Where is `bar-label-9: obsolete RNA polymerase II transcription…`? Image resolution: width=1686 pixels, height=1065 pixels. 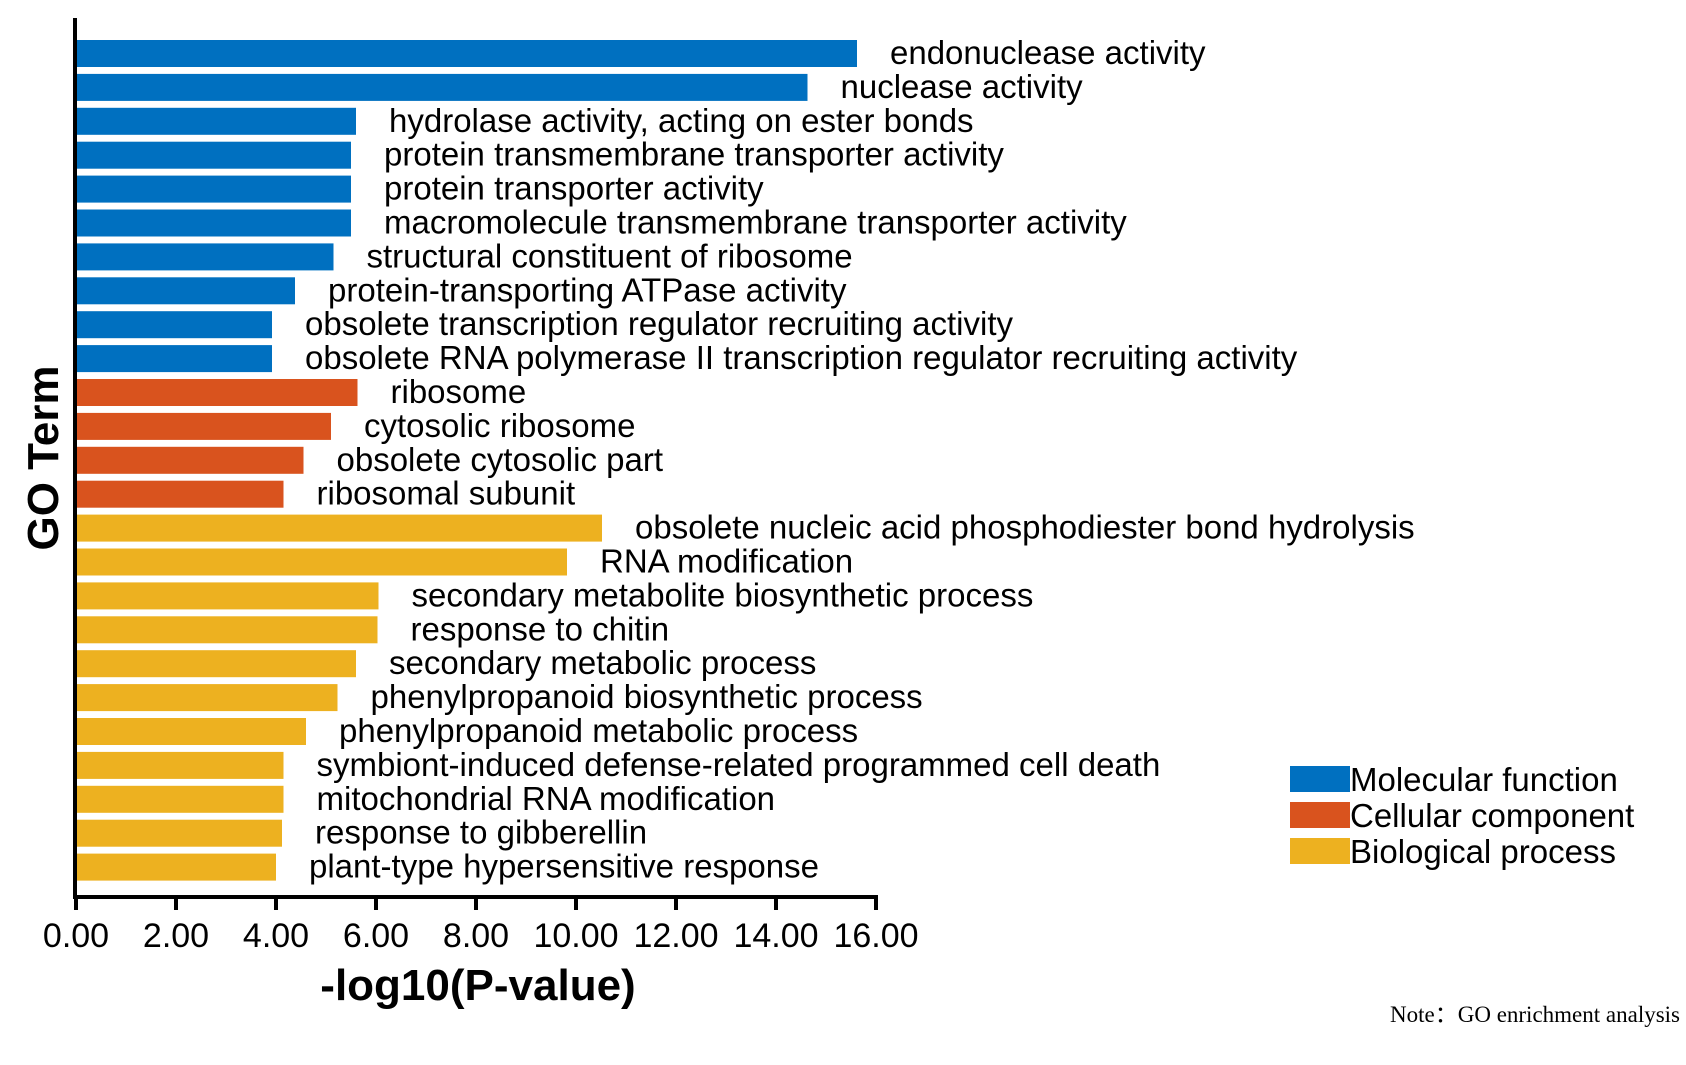 bar-label-9: obsolete RNA polymerase II transcription… is located at coordinates (801, 357).